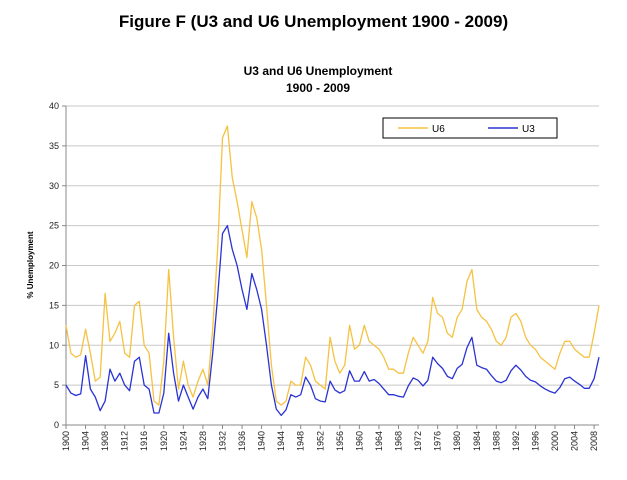  What do you see at coordinates (318, 88) in the screenshot?
I see `chart-subtitle: 1900 - 2009` at bounding box center [318, 88].